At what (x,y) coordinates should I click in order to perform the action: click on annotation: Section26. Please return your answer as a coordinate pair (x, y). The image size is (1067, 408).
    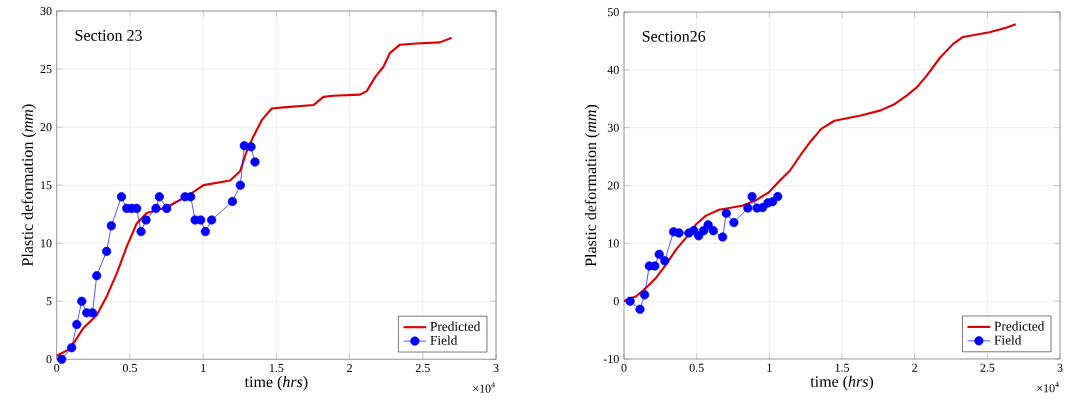
    Looking at the image, I should click on (674, 36).